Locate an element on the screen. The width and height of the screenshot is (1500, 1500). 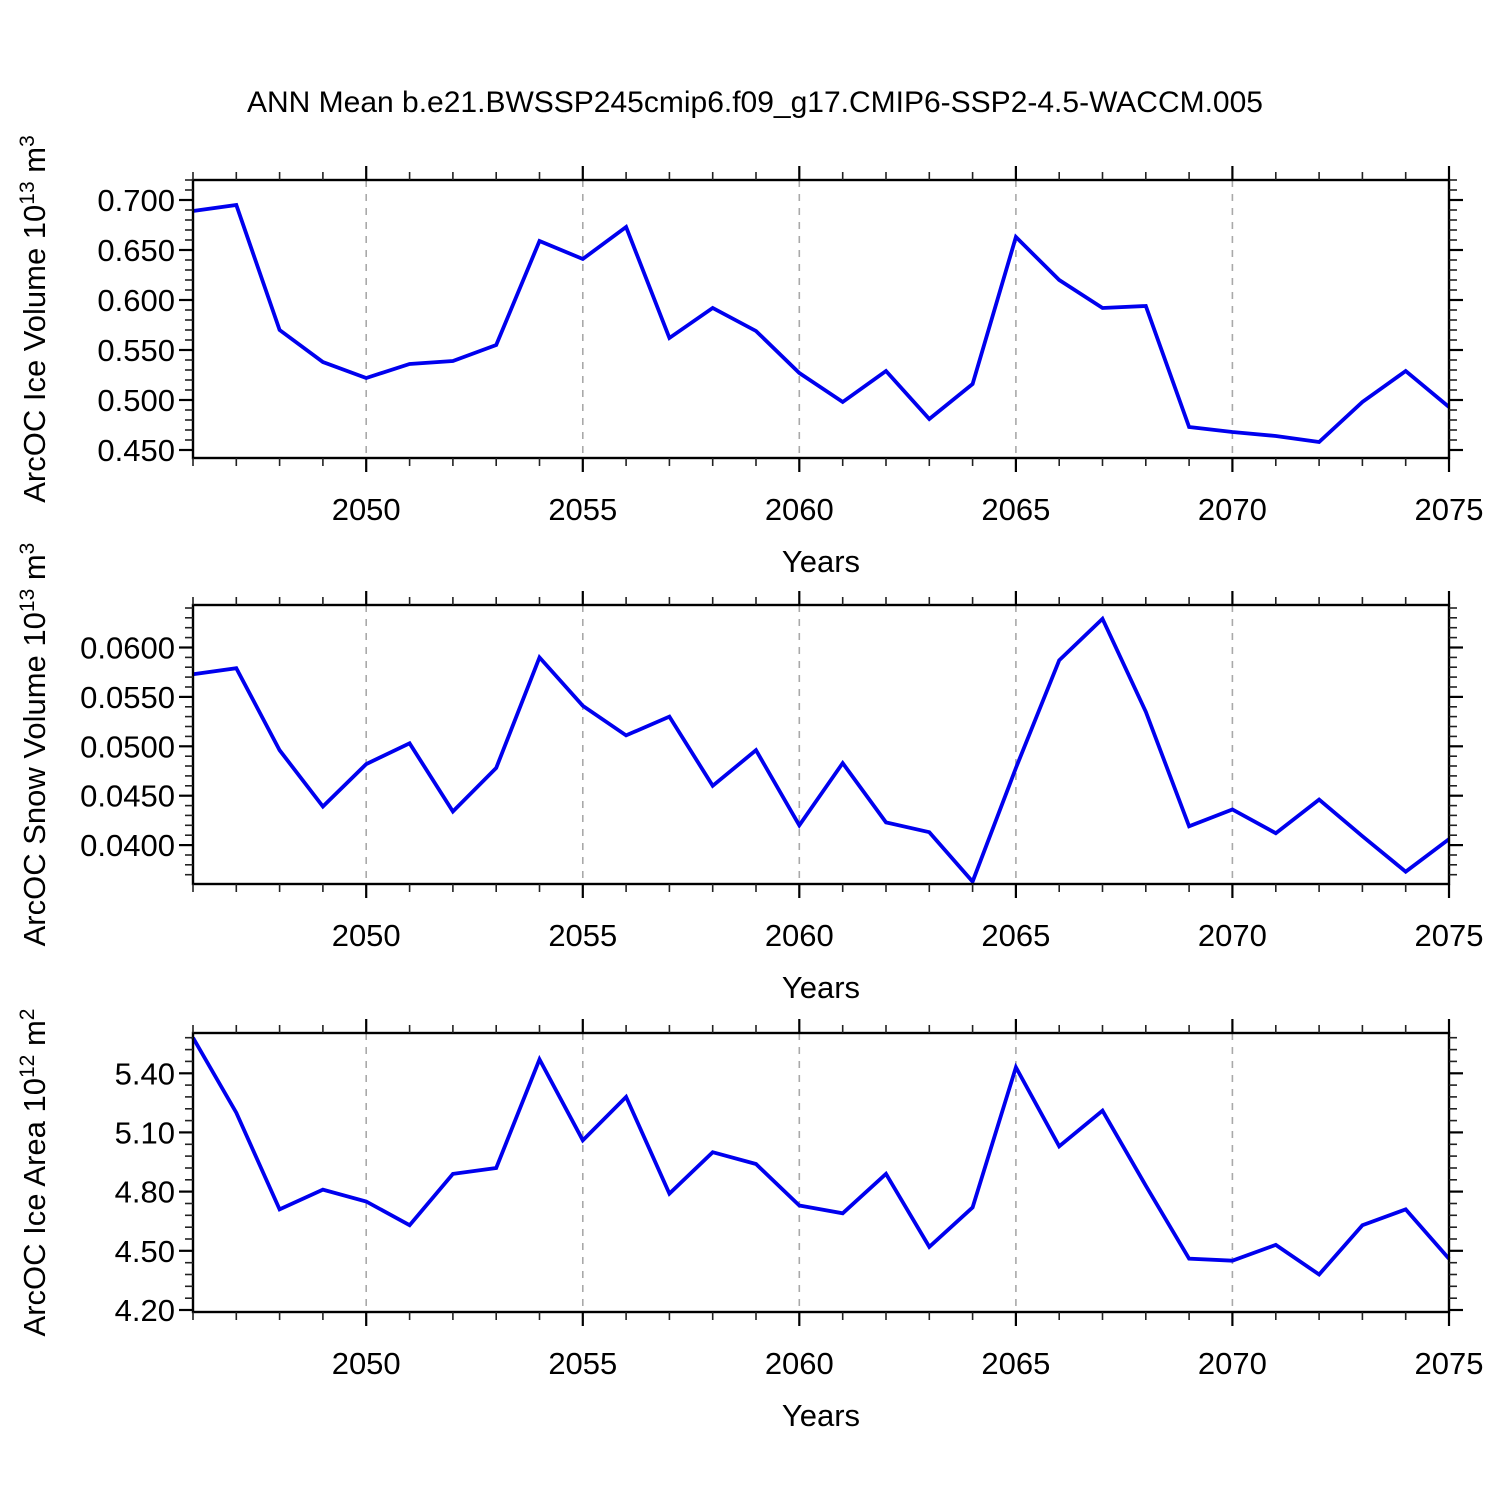
y-tick-label: 5.10 is located at coordinates (145, 1132).